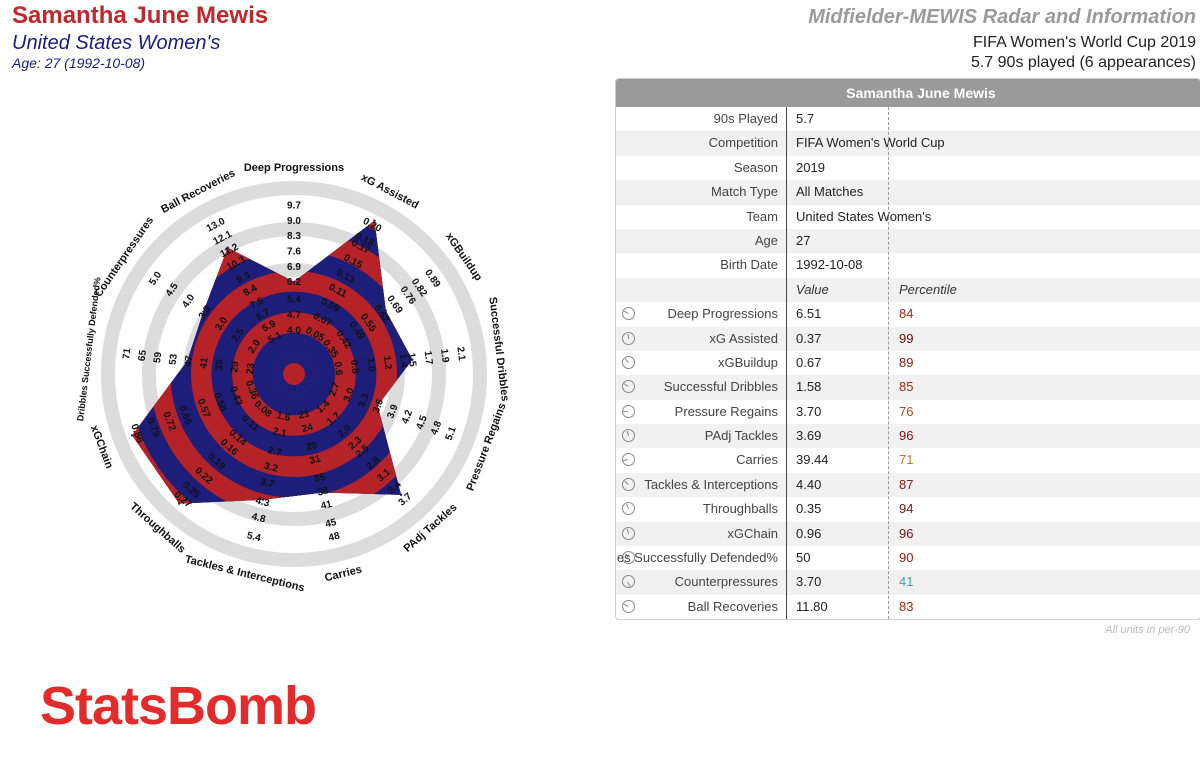  What do you see at coordinates (178, 706) in the screenshot?
I see `statsbomb-logo: StatsBomb` at bounding box center [178, 706].